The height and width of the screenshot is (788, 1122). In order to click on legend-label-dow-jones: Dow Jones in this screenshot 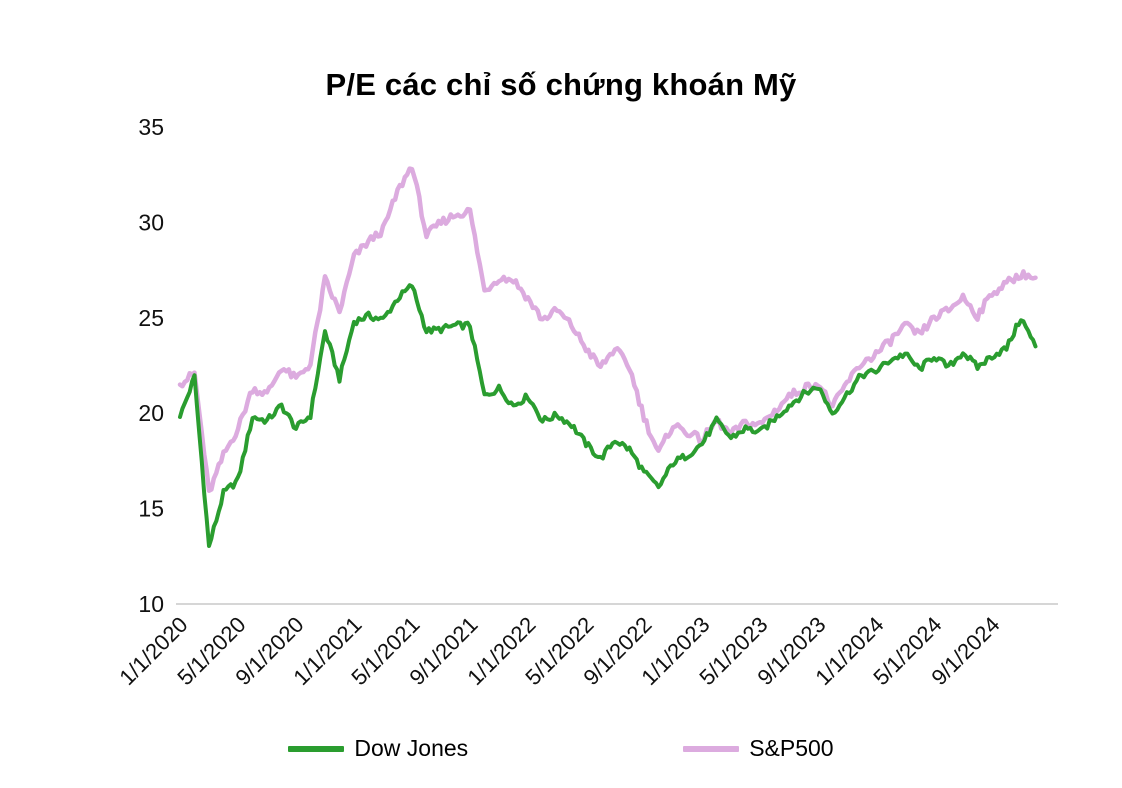, I will do `click(411, 748)`.